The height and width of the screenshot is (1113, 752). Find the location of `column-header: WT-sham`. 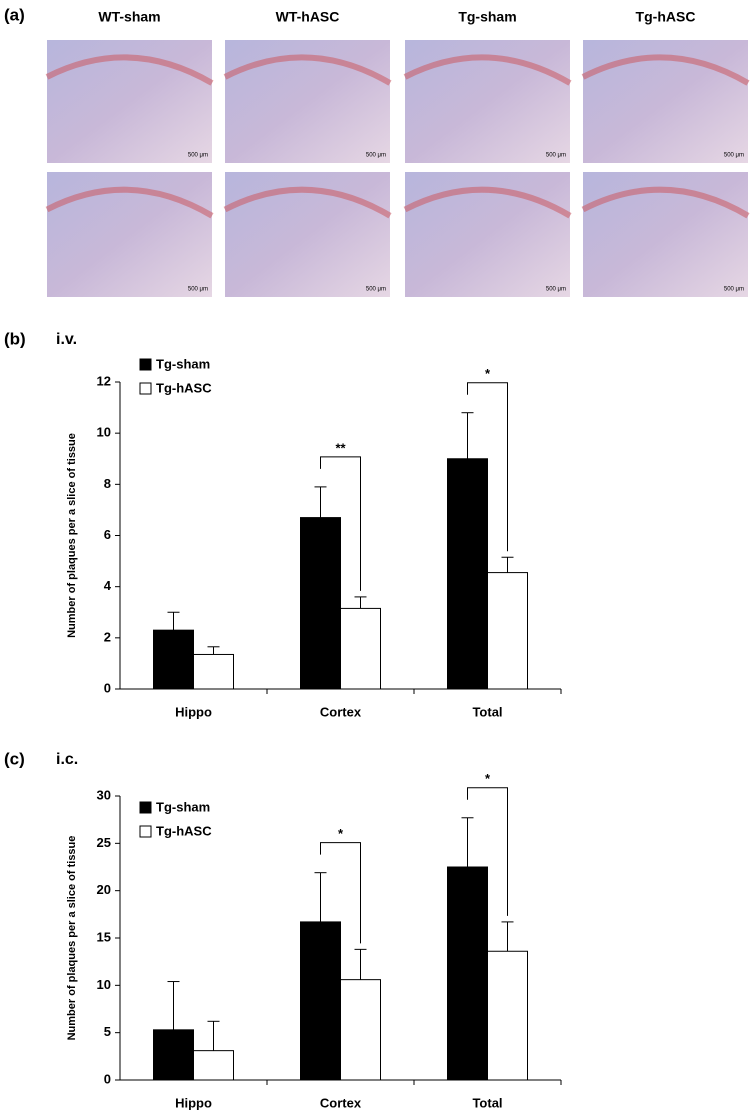

column-header: WT-sham is located at coordinates (129, 17).